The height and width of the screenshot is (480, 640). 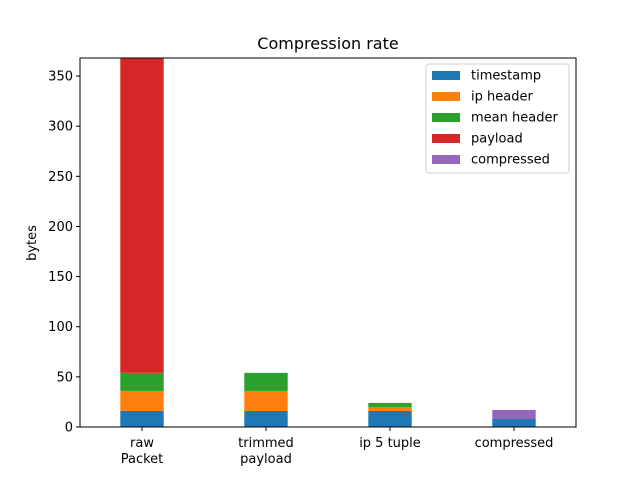 What do you see at coordinates (60, 77) in the screenshot?
I see `y-tick-label: 350` at bounding box center [60, 77].